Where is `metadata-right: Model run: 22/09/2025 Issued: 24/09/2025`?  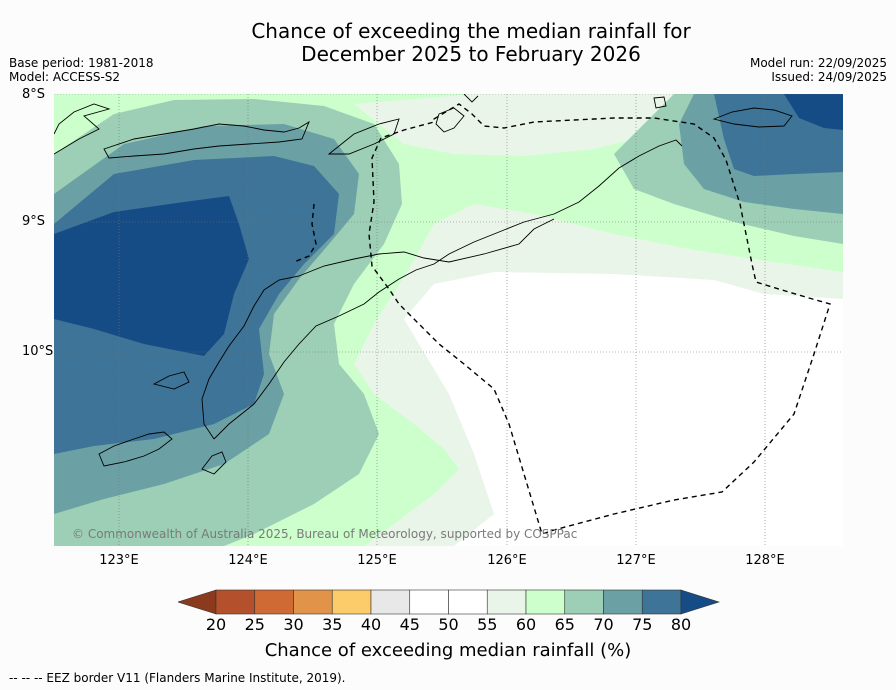 metadata-right: Model run: 22/09/2025 Issued: 24/09/2025 is located at coordinates (818, 70).